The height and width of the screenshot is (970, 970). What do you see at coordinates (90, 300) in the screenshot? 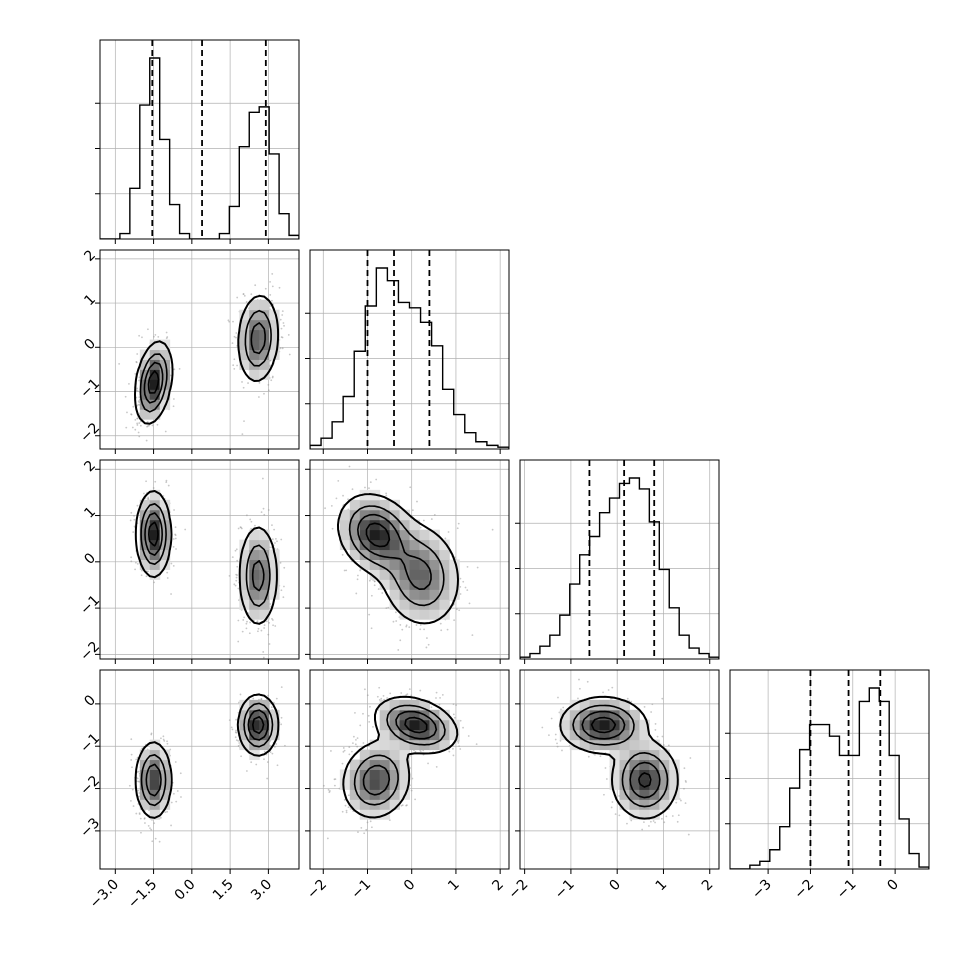
I see `y-tick-label: 1` at bounding box center [90, 300].